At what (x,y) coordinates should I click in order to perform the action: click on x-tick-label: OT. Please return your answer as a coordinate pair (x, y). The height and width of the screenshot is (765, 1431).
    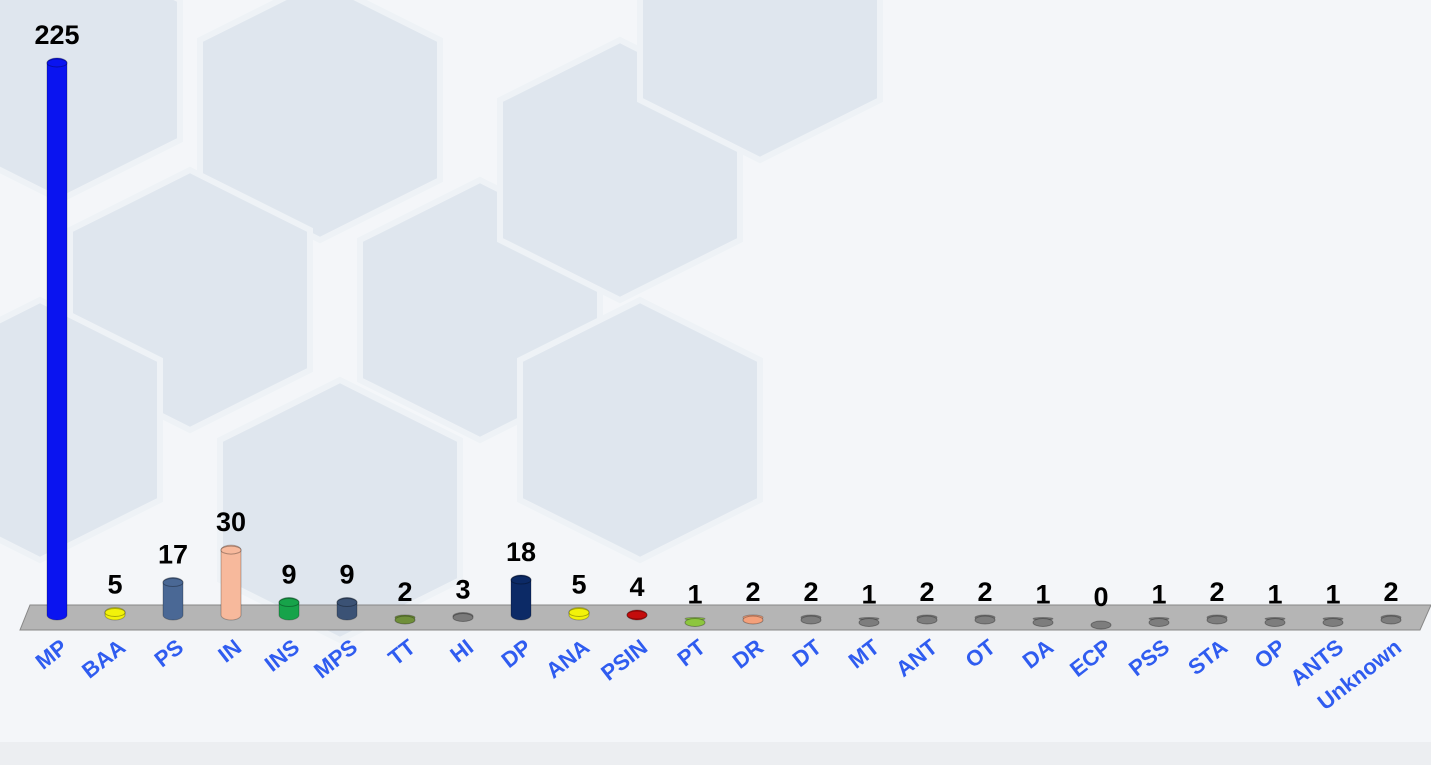
    Looking at the image, I should click on (981, 653).